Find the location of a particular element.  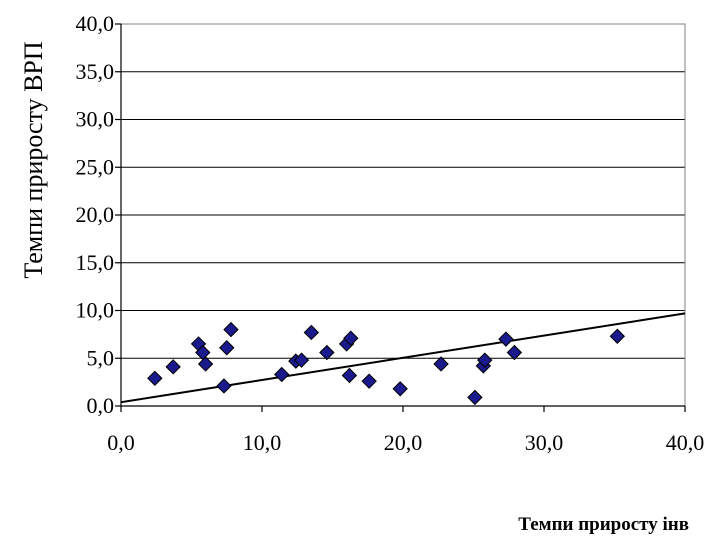

data-points is located at coordinates (386, 363).